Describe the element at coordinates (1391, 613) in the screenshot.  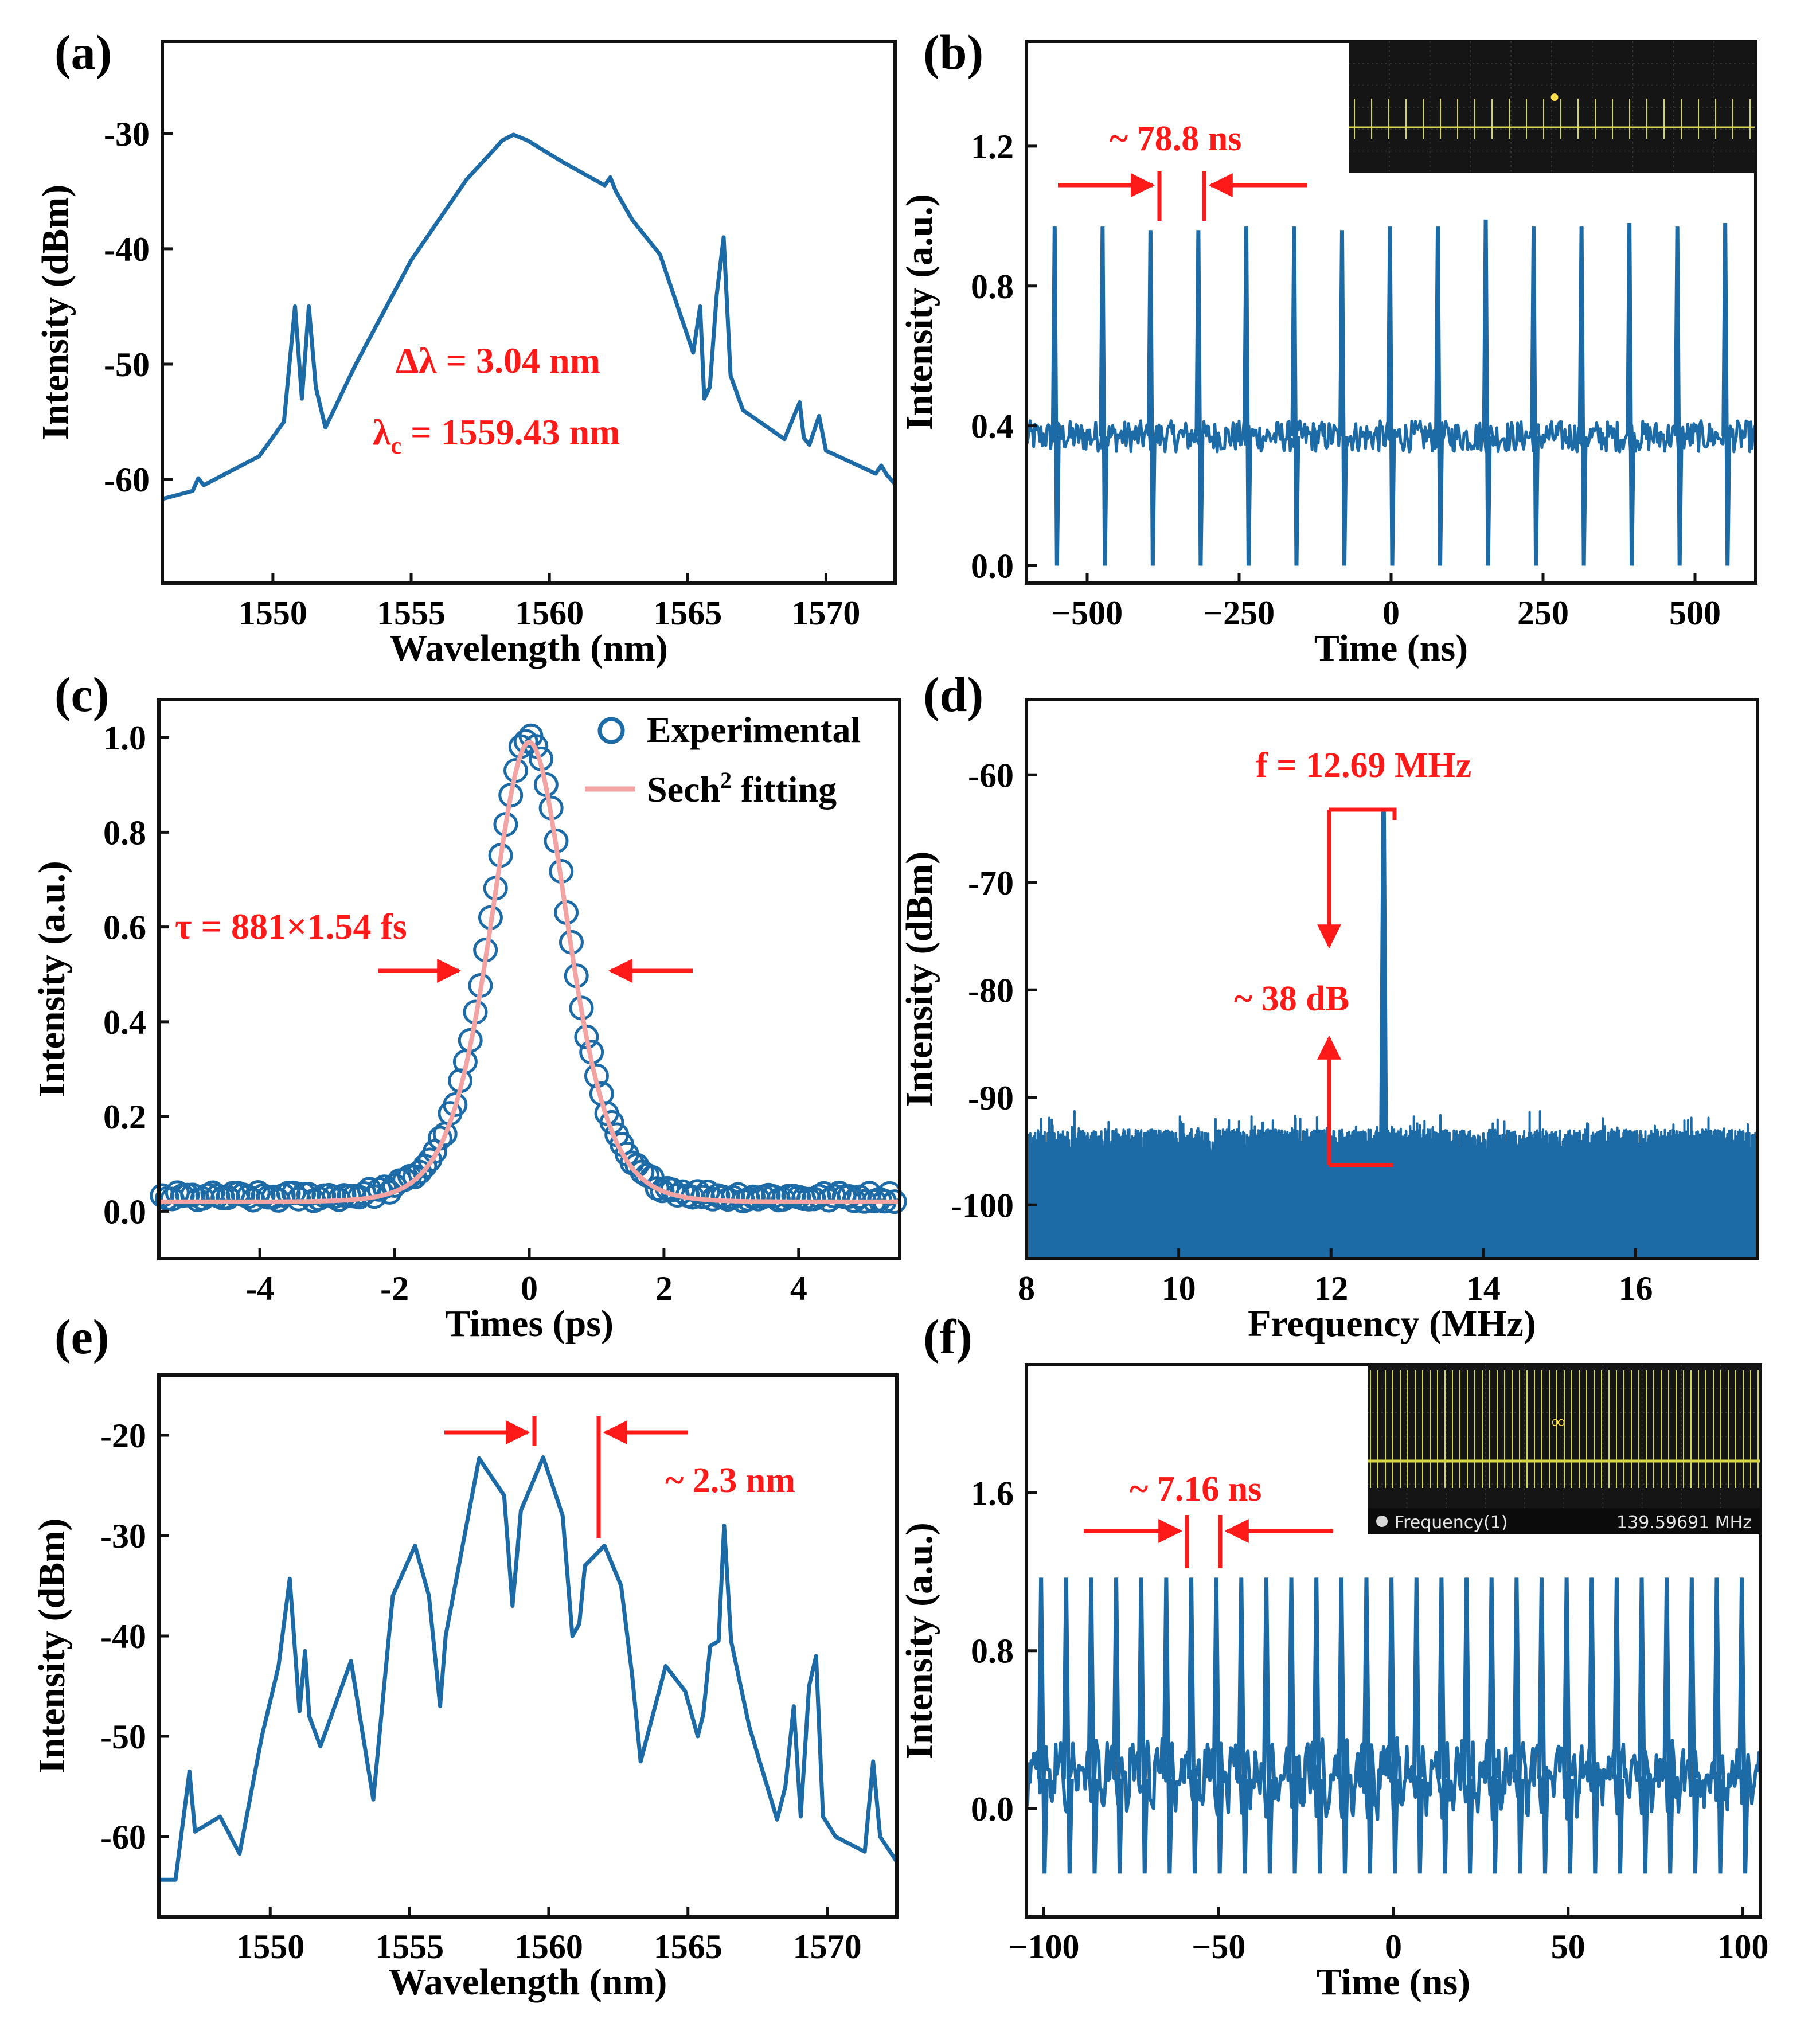
I see `x-tick-label-b: 0` at that location.